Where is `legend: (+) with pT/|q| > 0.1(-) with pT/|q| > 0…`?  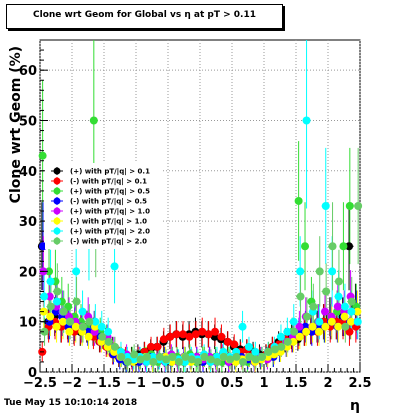
legend: (+) with pT/|q| > 0.1(-) with pT/|q| > 0… is located at coordinates (103, 206).